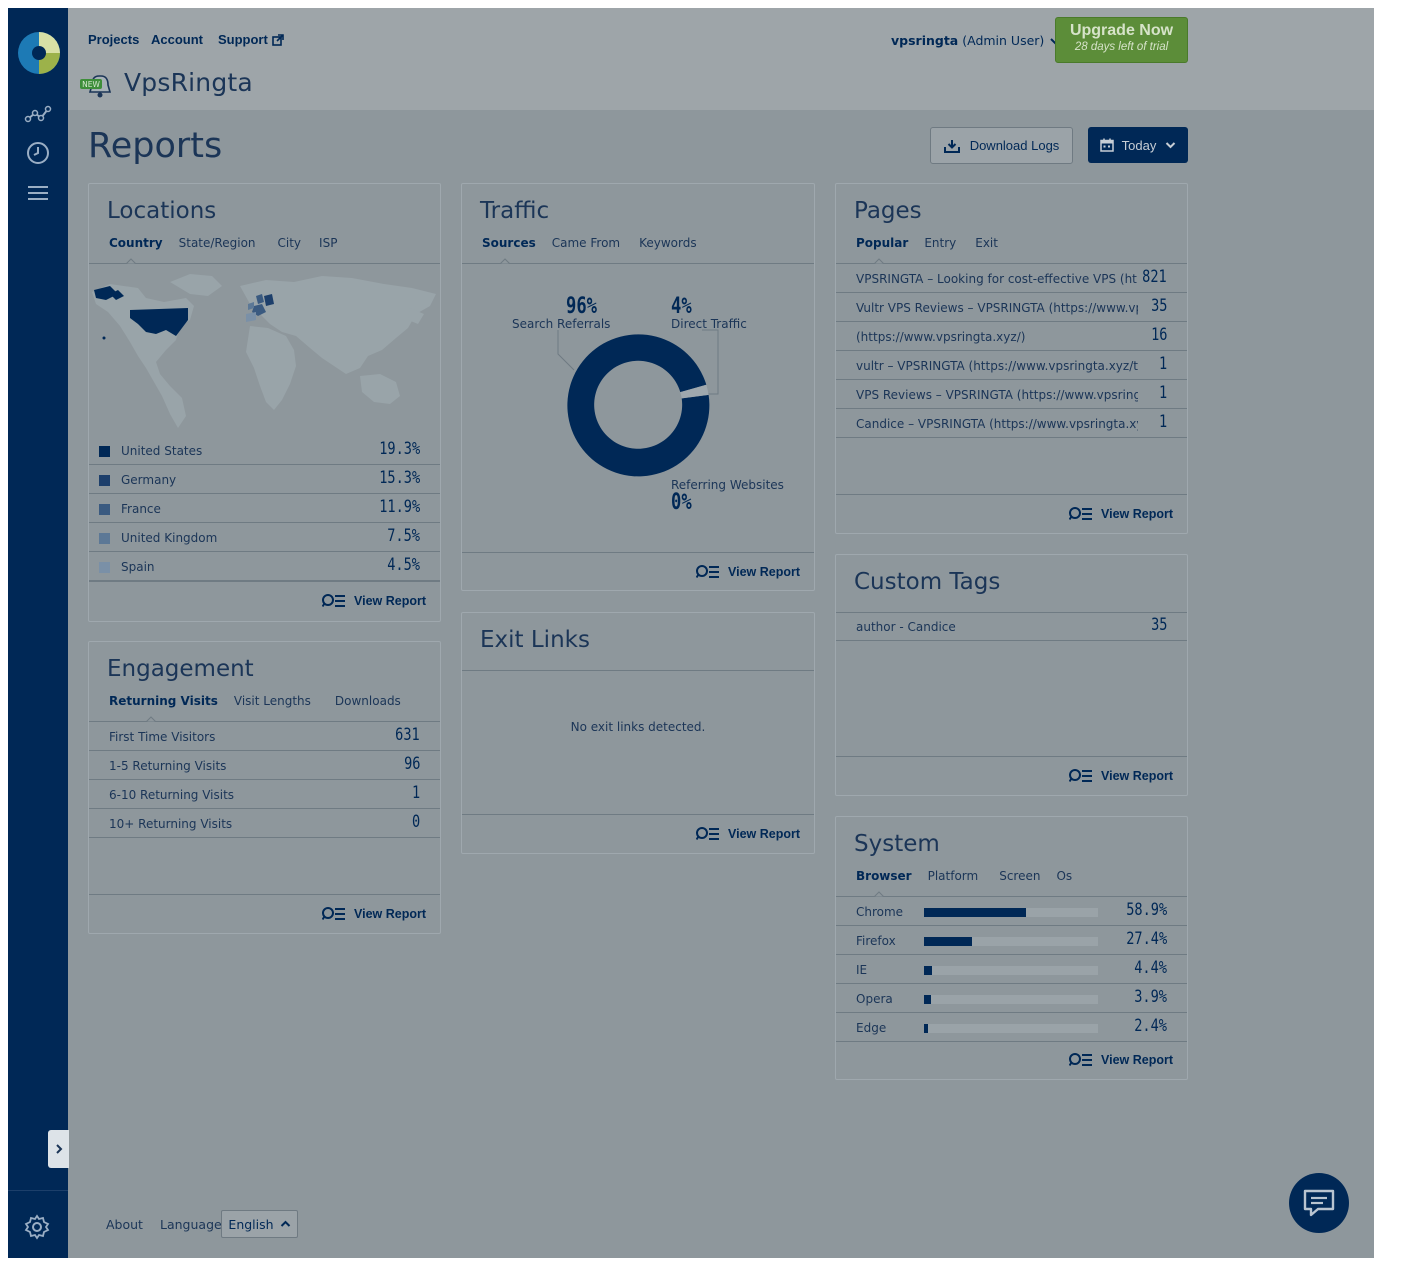 This screenshot has width=1424, height=1270. I want to click on tab-downloads: Downloads, so click(367, 701).